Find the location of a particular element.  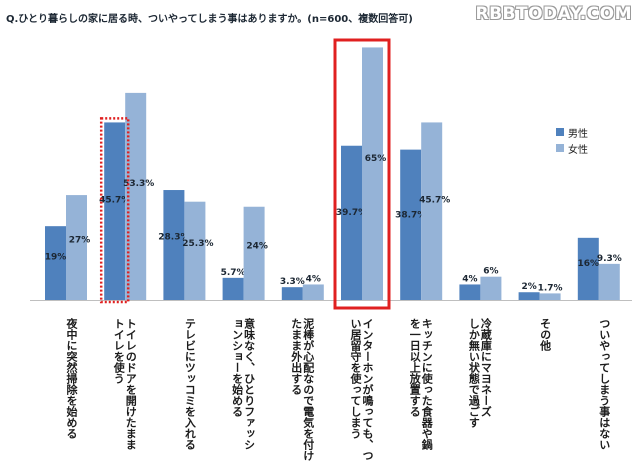

legend-swatch-female is located at coordinates (560, 148).